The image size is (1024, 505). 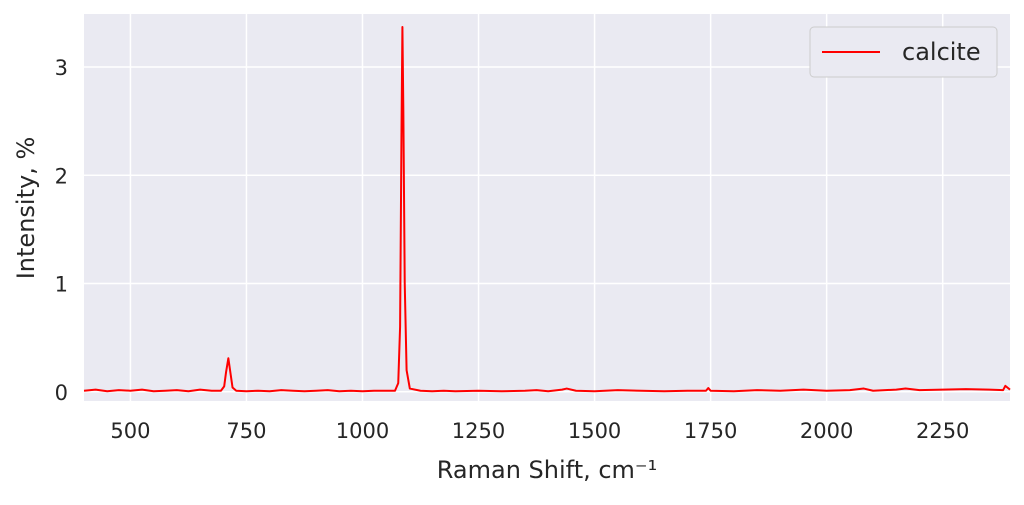 What do you see at coordinates (594, 431) in the screenshot?
I see `x-tick-label: 1500` at bounding box center [594, 431].